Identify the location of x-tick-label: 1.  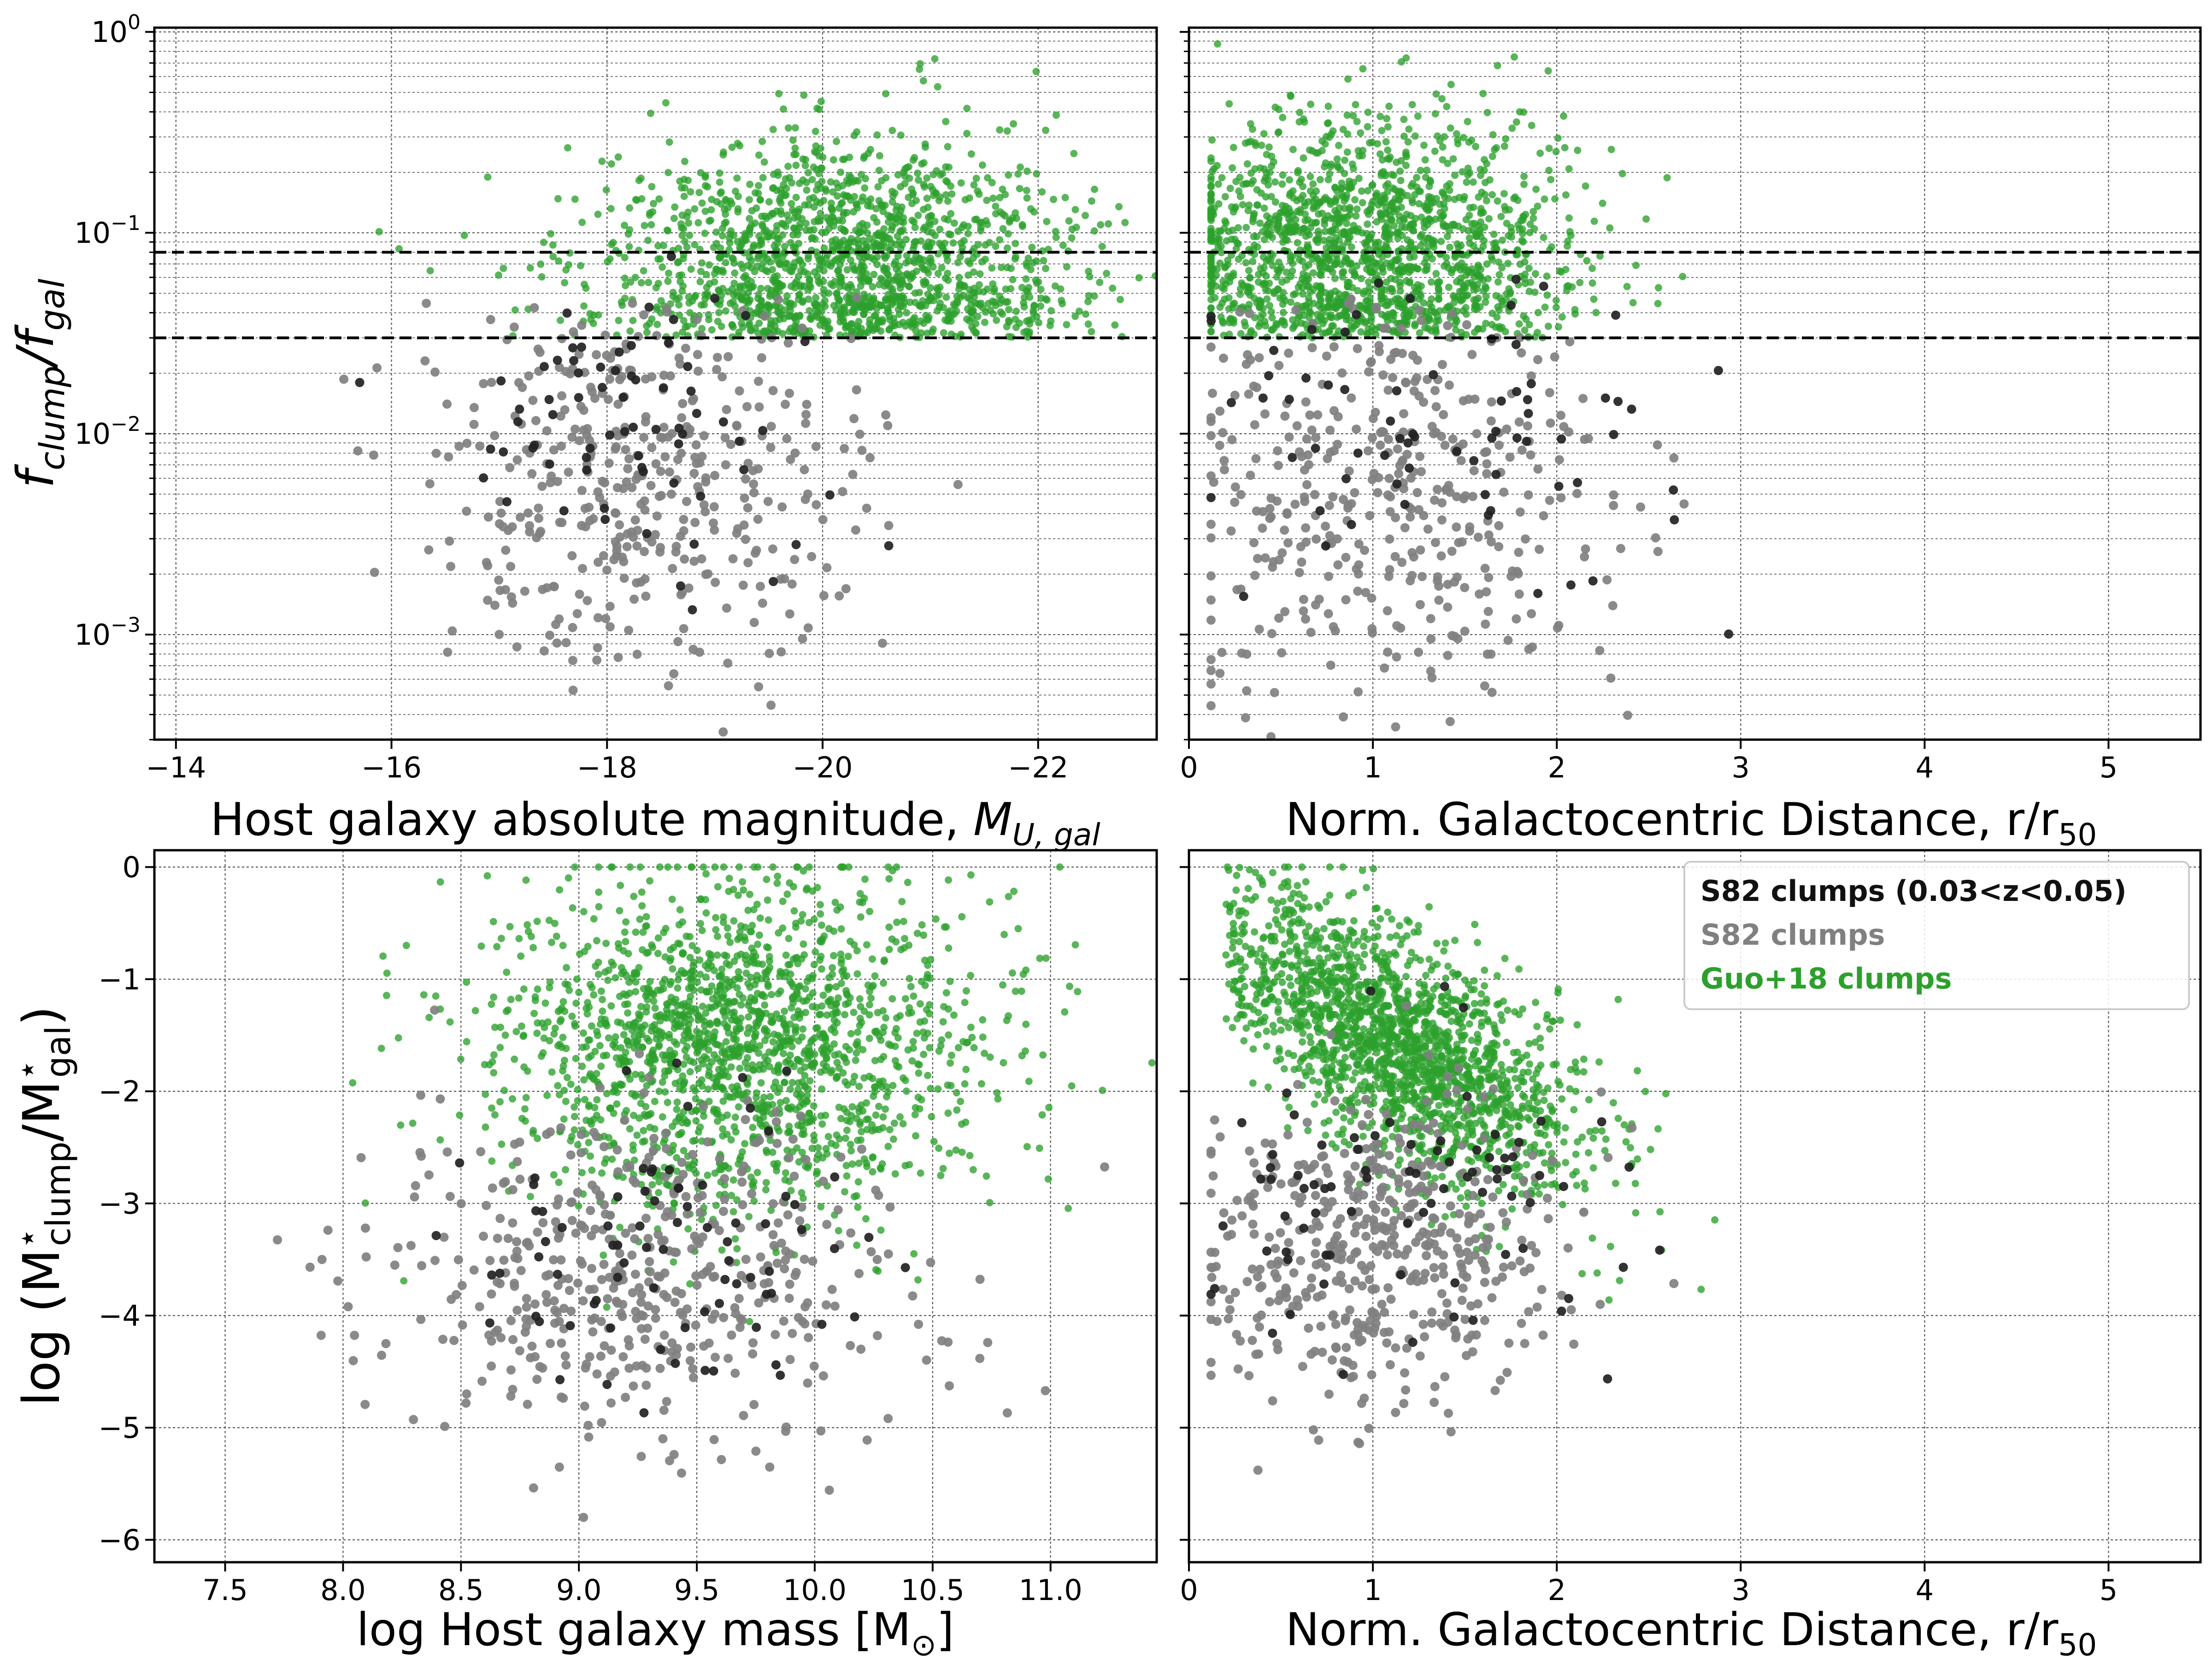
(1373, 767).